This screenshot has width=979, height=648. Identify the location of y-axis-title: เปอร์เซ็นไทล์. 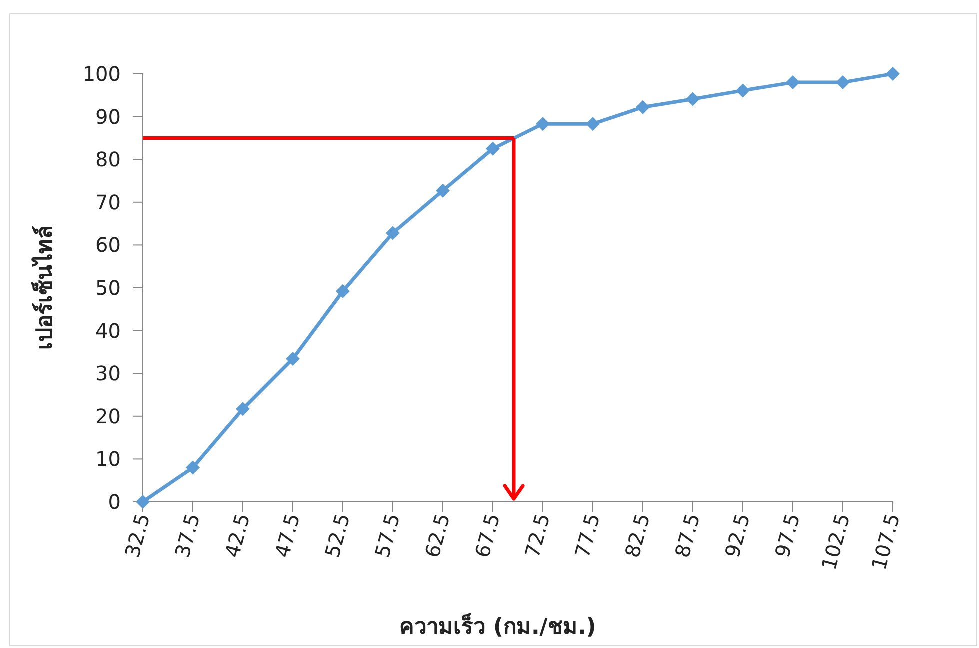
(44, 288).